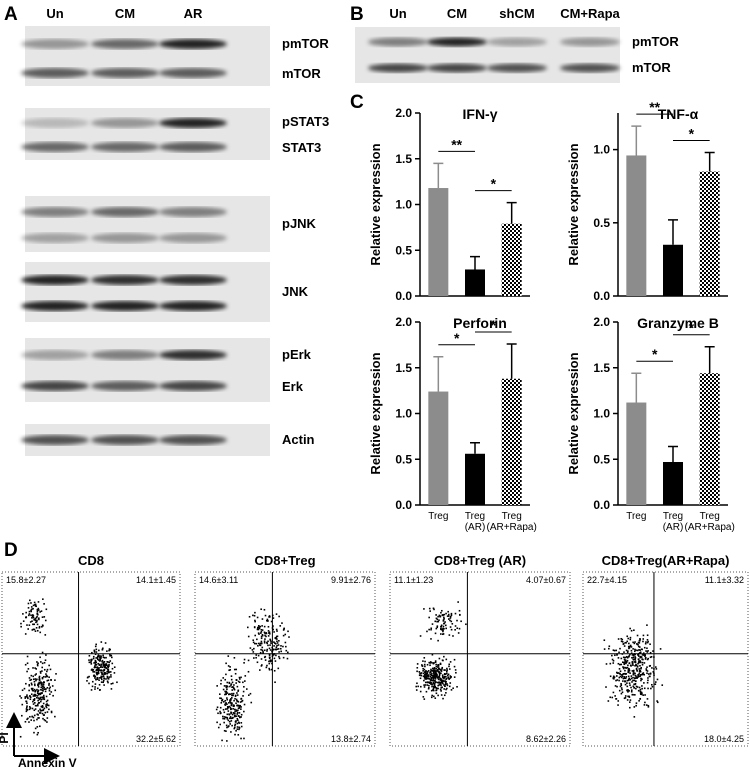 The height and width of the screenshot is (773, 750). I want to click on x-tick-label: Treg (AR), so click(673, 522).